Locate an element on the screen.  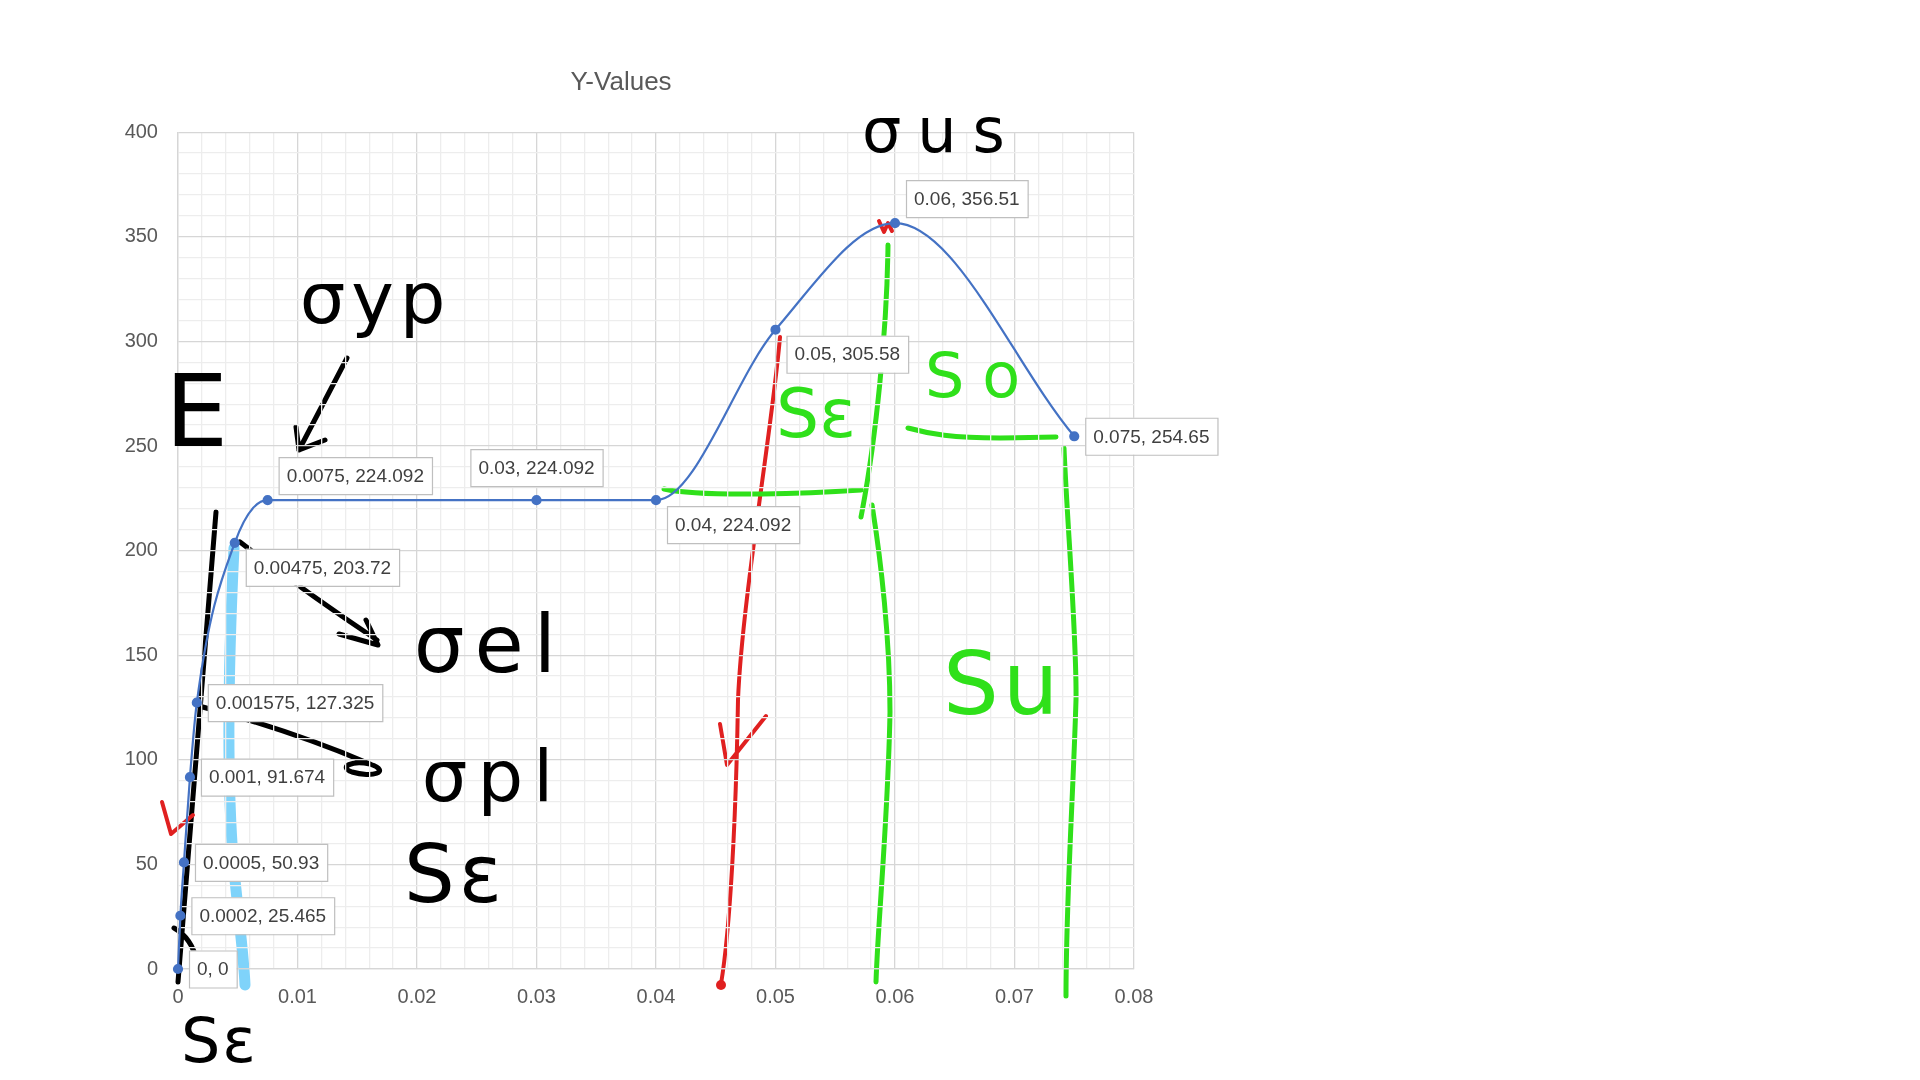
data-label: 0.001575, 127.325 is located at coordinates (295, 702).